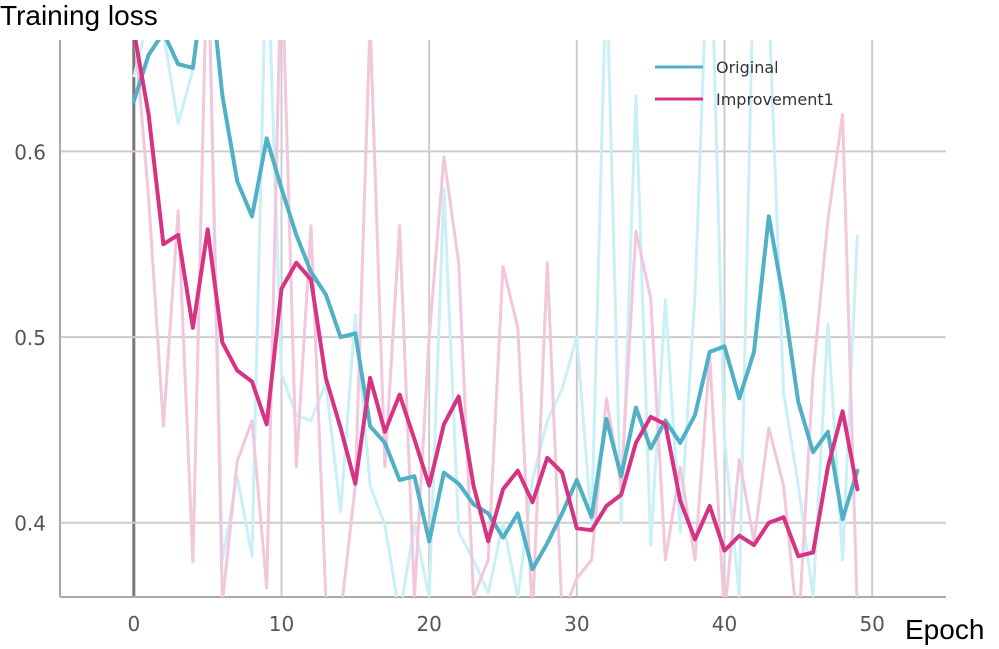 The image size is (999, 649). Describe the element at coordinates (775, 99) in the screenshot. I see `legend-label-improvement1: Improvement1` at that location.